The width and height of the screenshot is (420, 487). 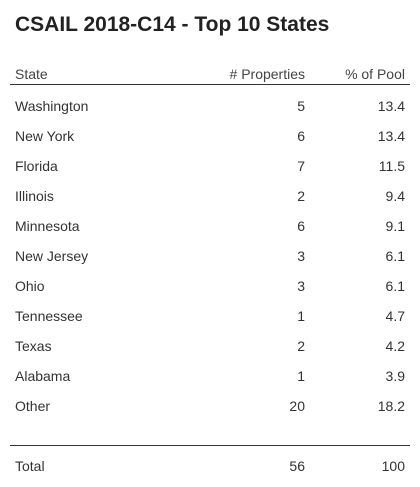 I want to click on table-row: Washington 5 13.4, so click(x=210, y=111).